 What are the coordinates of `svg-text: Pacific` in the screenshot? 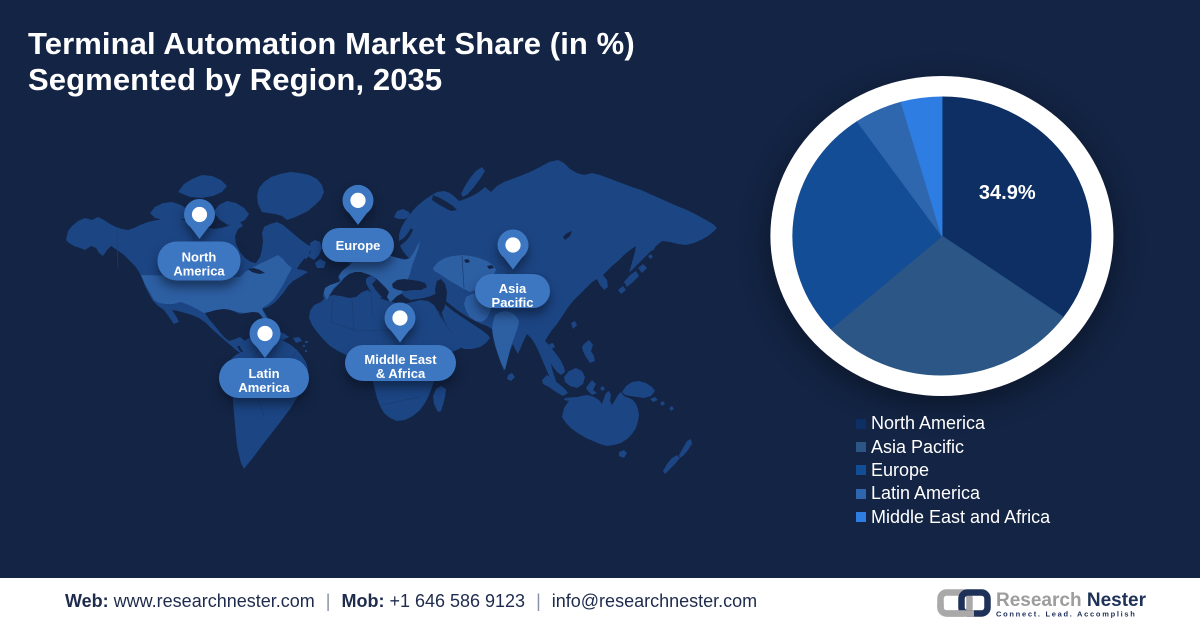 It's located at (513, 302).